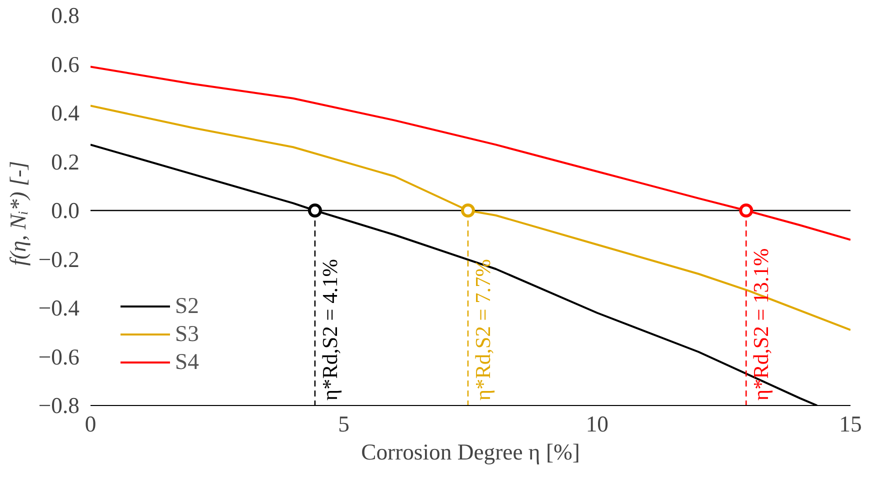 This screenshot has width=875, height=479. What do you see at coordinates (482, 329) in the screenshot?
I see `annotation: η*Rd,S2 = 7.7%` at bounding box center [482, 329].